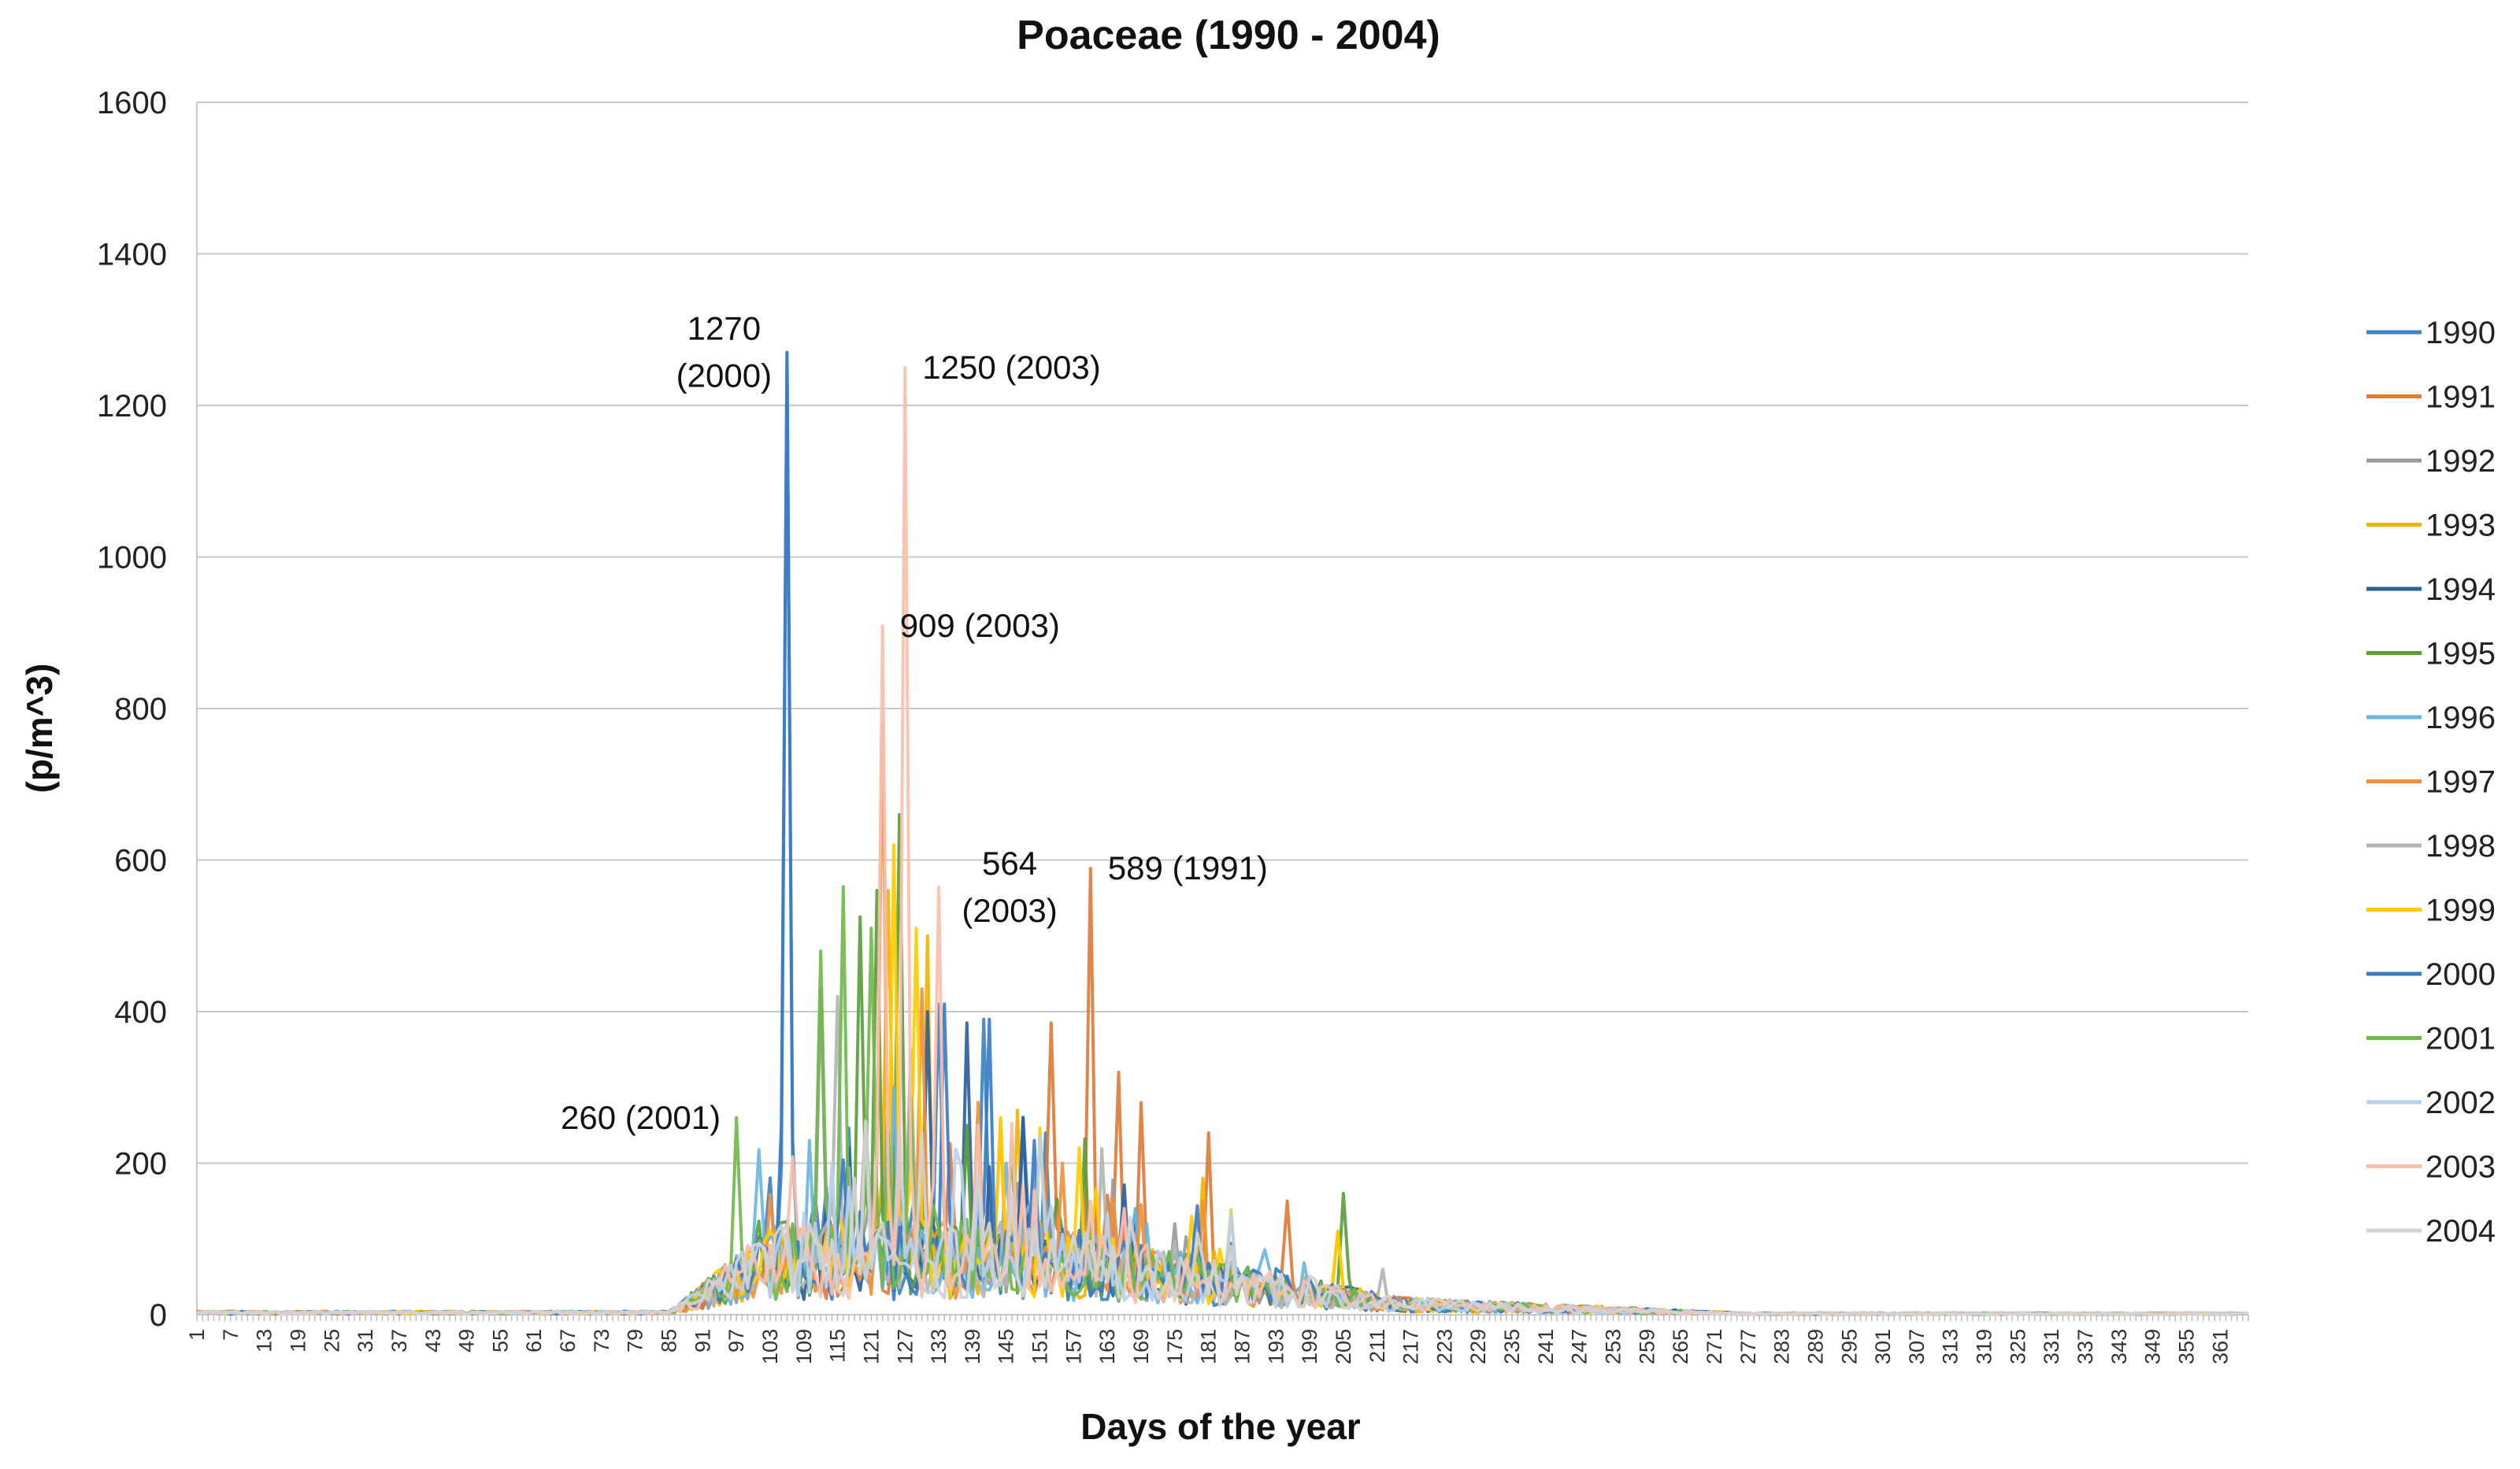  Describe the element at coordinates (2186, 1346) in the screenshot. I see `x-tick-label: 355` at that location.